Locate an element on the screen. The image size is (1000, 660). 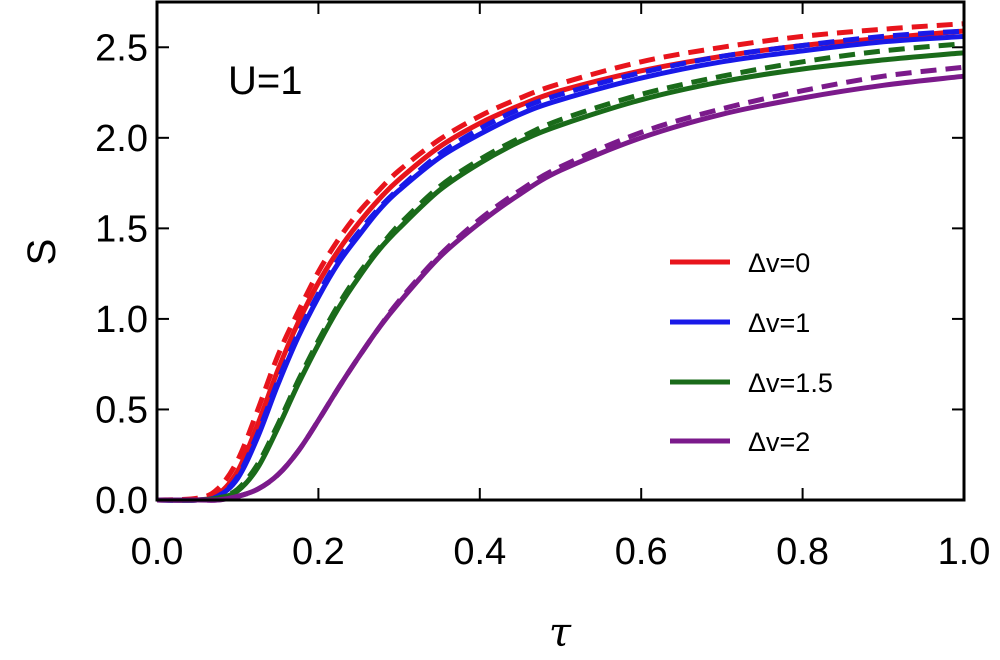
y-tick-label: 1.0 is located at coordinates (121, 320).